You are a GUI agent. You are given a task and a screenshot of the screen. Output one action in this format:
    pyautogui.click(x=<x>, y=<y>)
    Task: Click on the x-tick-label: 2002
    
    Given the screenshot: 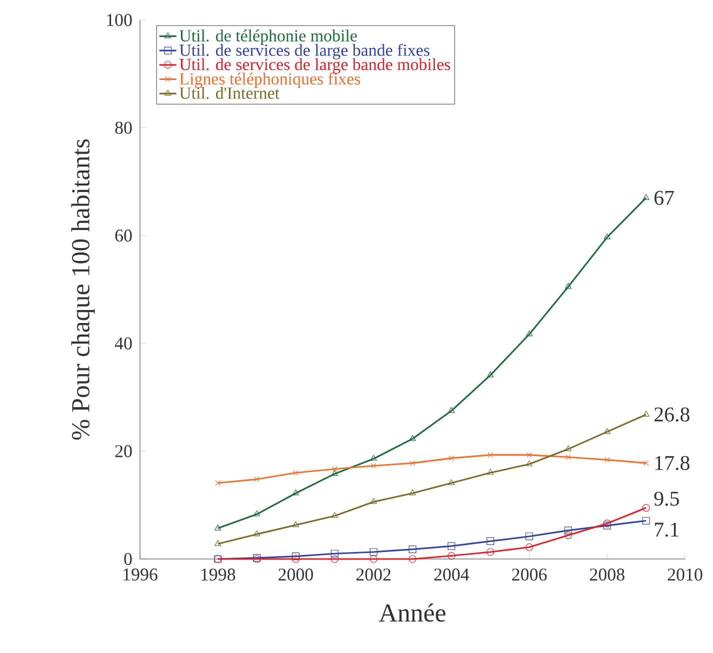 What is the action you would take?
    pyautogui.click(x=373, y=574)
    